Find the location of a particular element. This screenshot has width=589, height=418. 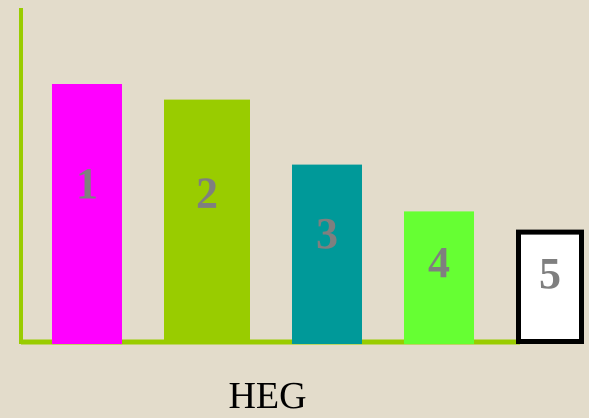

bar-label-2: 2 is located at coordinates (207, 192).